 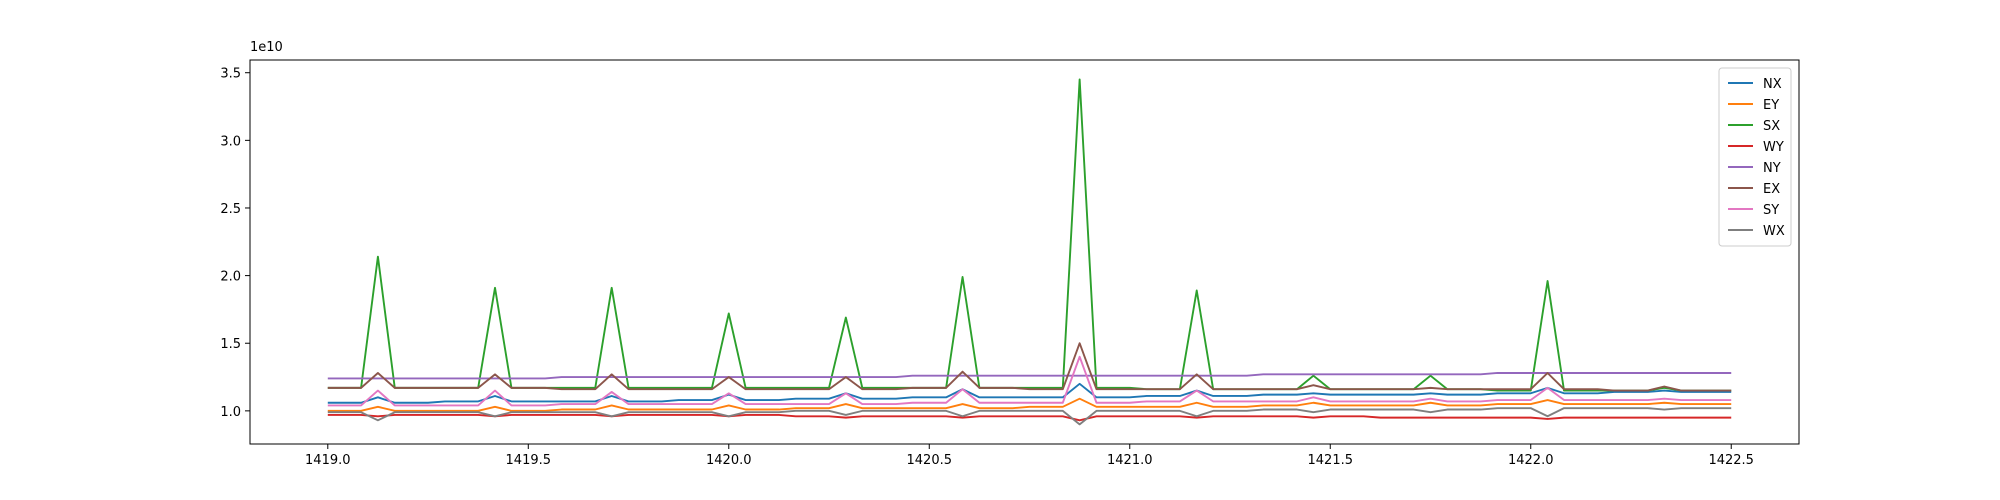 I want to click on legend-label: EY, so click(x=1771, y=105).